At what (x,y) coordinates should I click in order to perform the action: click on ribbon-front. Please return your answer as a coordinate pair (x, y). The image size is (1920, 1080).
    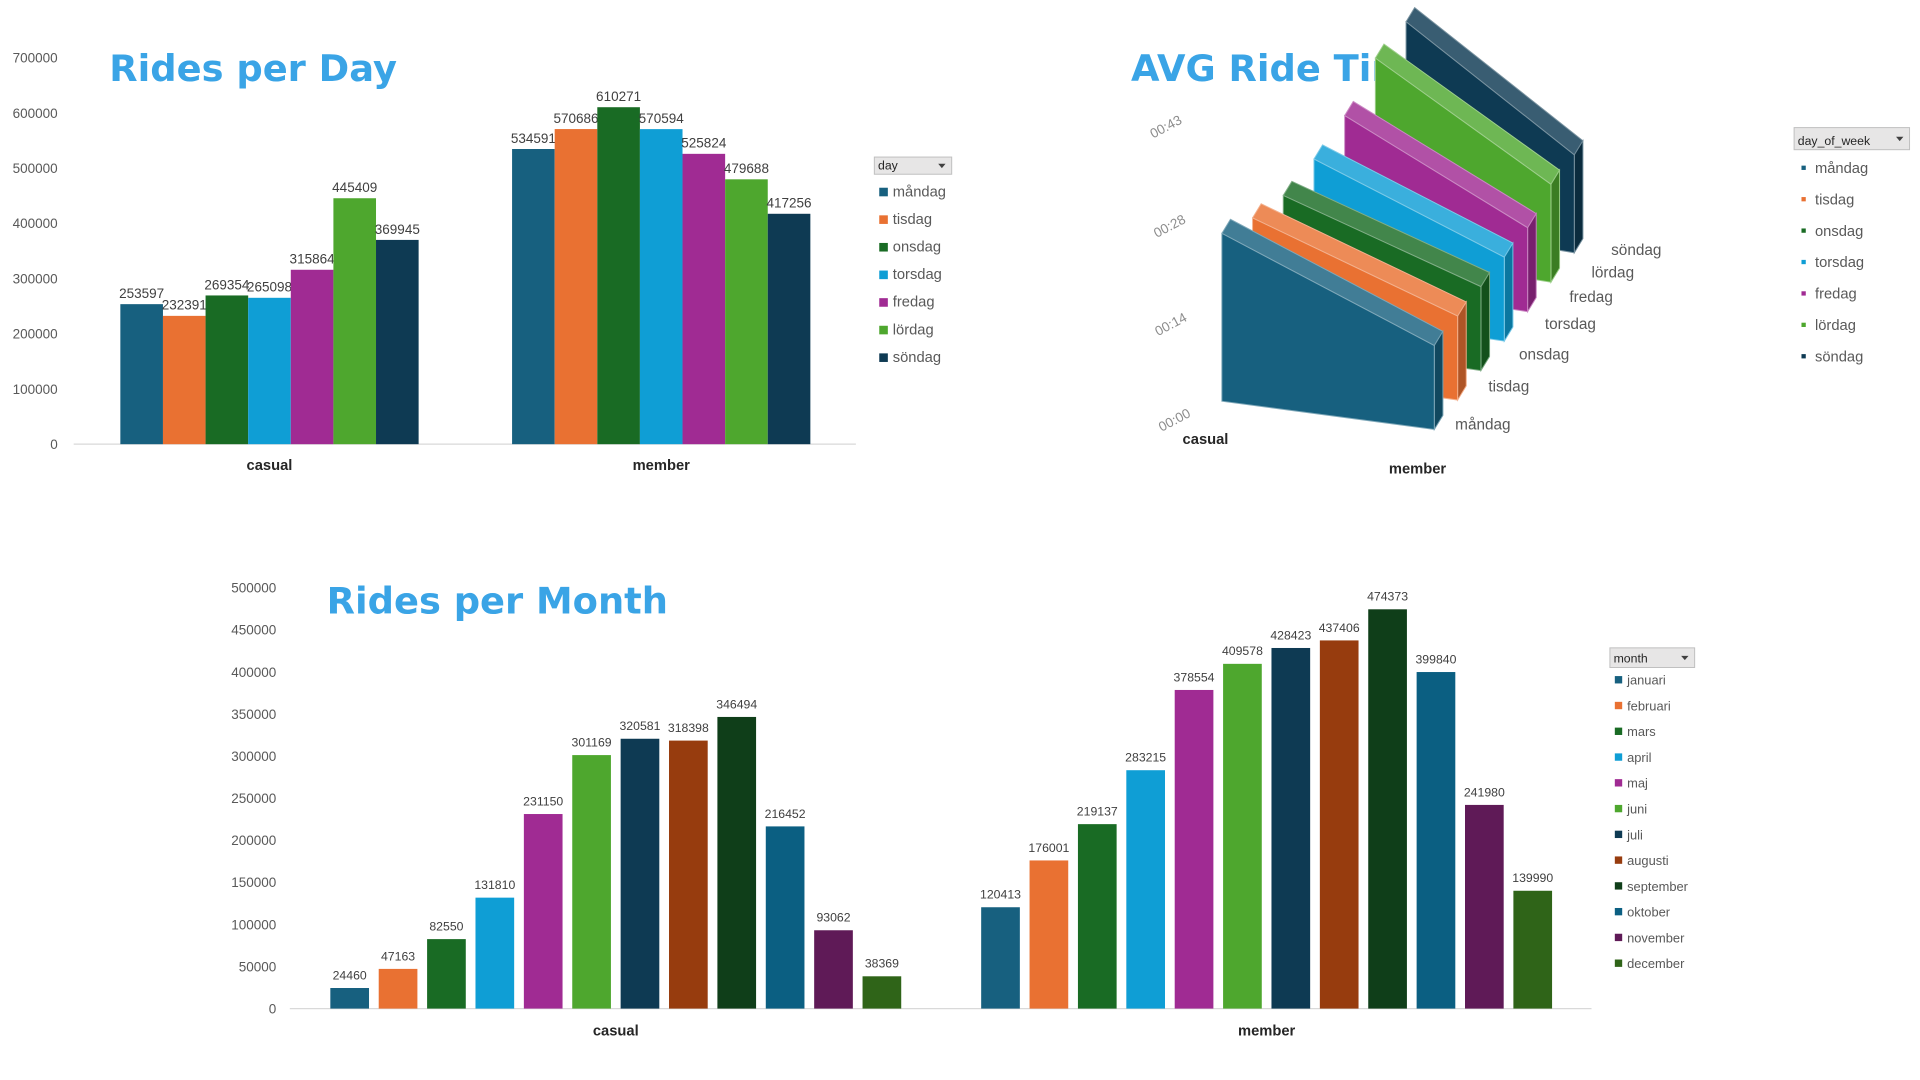
    Looking at the image, I should click on (1328, 331).